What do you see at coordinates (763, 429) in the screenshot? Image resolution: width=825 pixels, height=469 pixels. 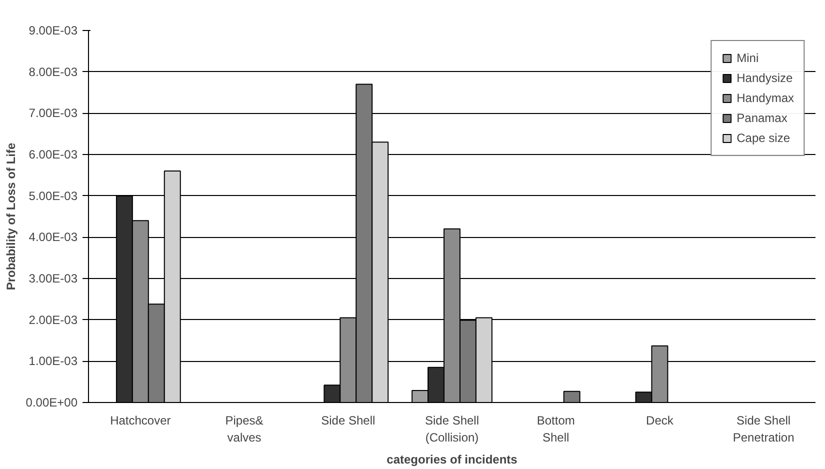 I see `x-tick-label: Side Shell Penetration` at bounding box center [763, 429].